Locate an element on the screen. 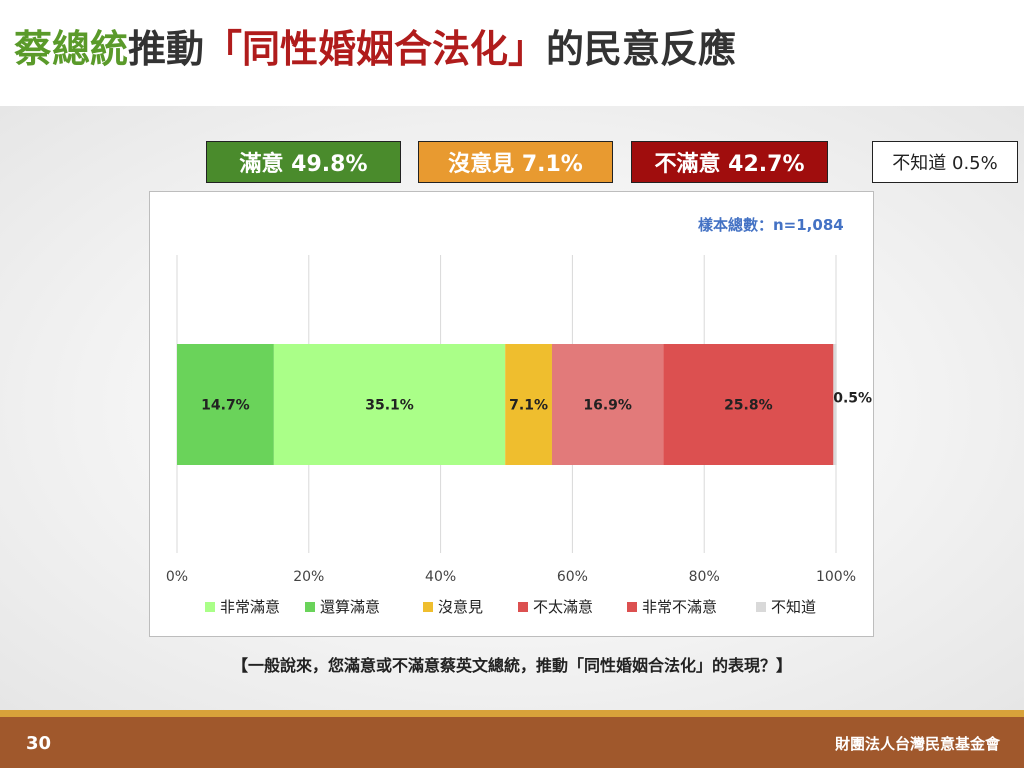 This screenshot has height=768, width=1024. title-president: 蔡總統 is located at coordinates (71, 49).